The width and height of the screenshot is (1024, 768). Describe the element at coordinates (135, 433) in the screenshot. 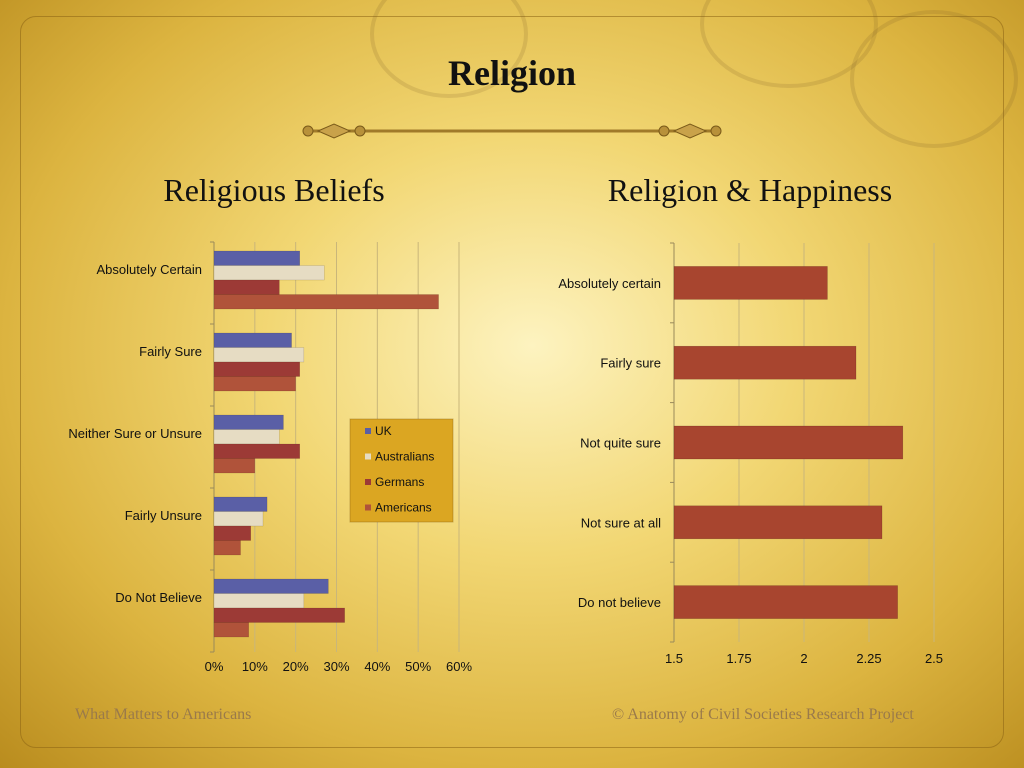

I see `category-label: Neither Sure or Unsure` at that location.